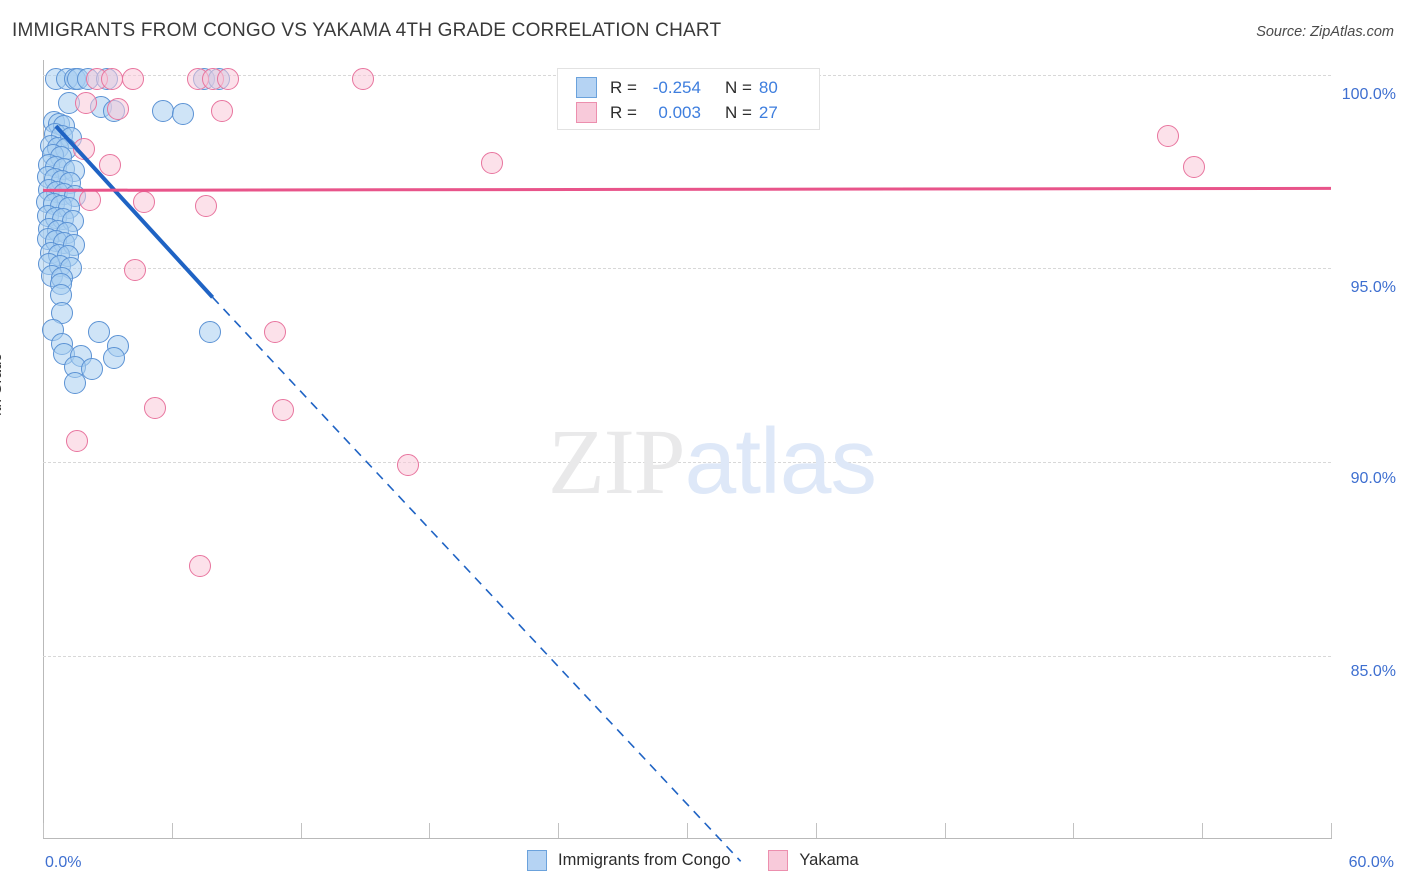  Describe the element at coordinates (738, 112) in the screenshot. I see `legend-n-key-yakama: N =` at that location.